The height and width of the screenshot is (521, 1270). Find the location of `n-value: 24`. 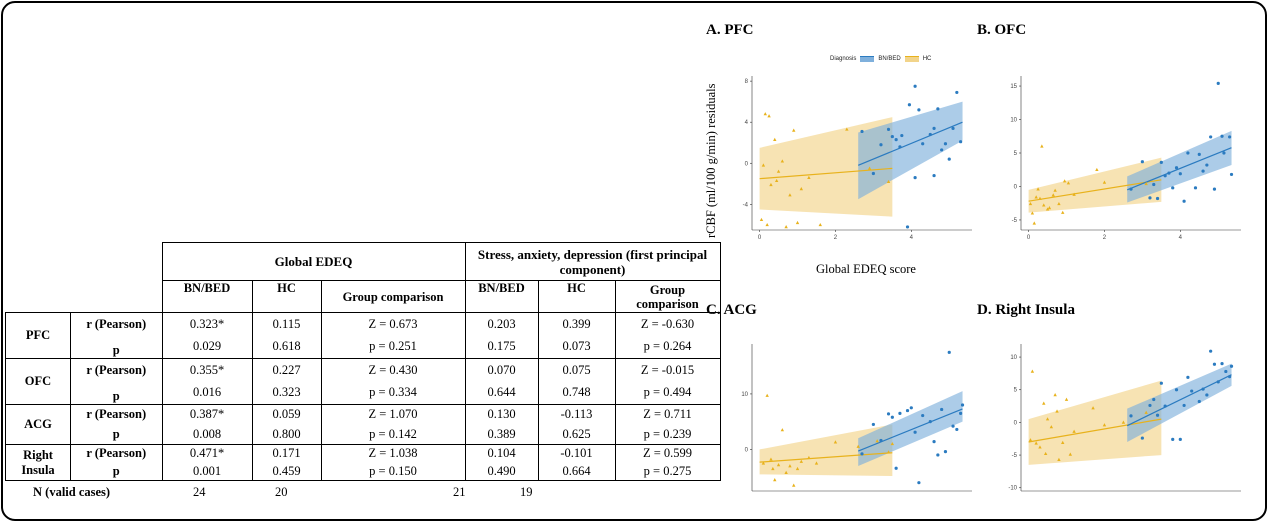

n-value: 24 is located at coordinates (199, 492).